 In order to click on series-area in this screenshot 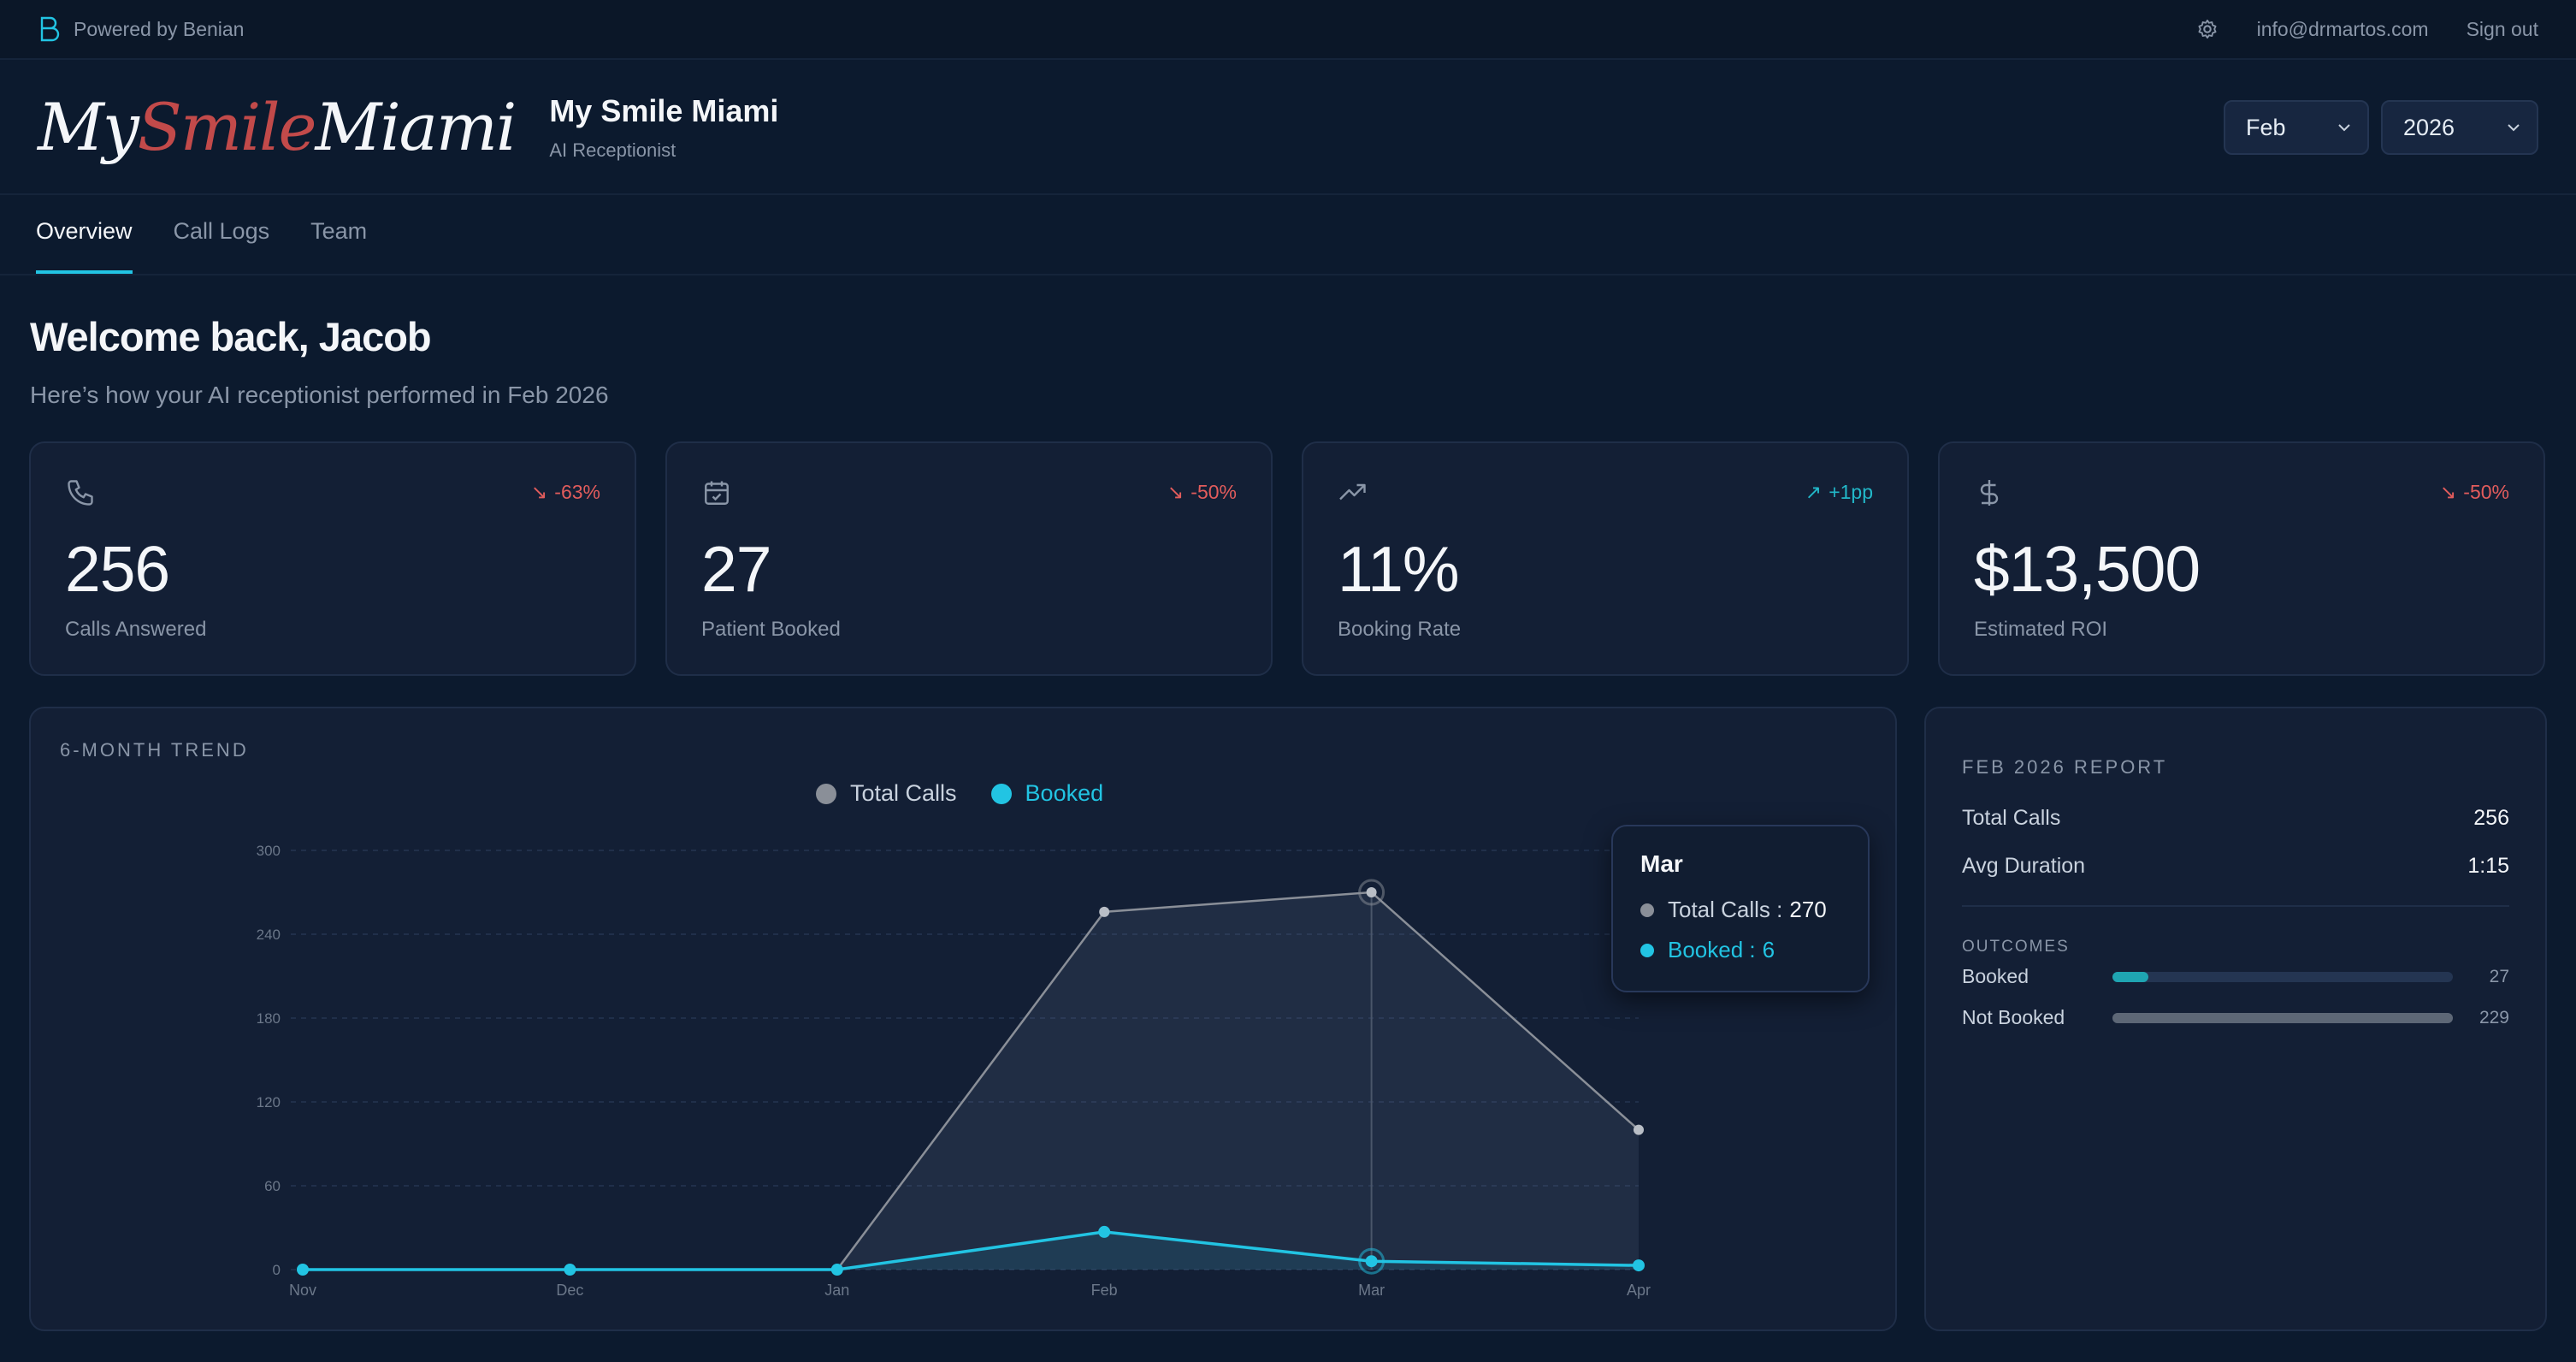, I will do `click(971, 1081)`.